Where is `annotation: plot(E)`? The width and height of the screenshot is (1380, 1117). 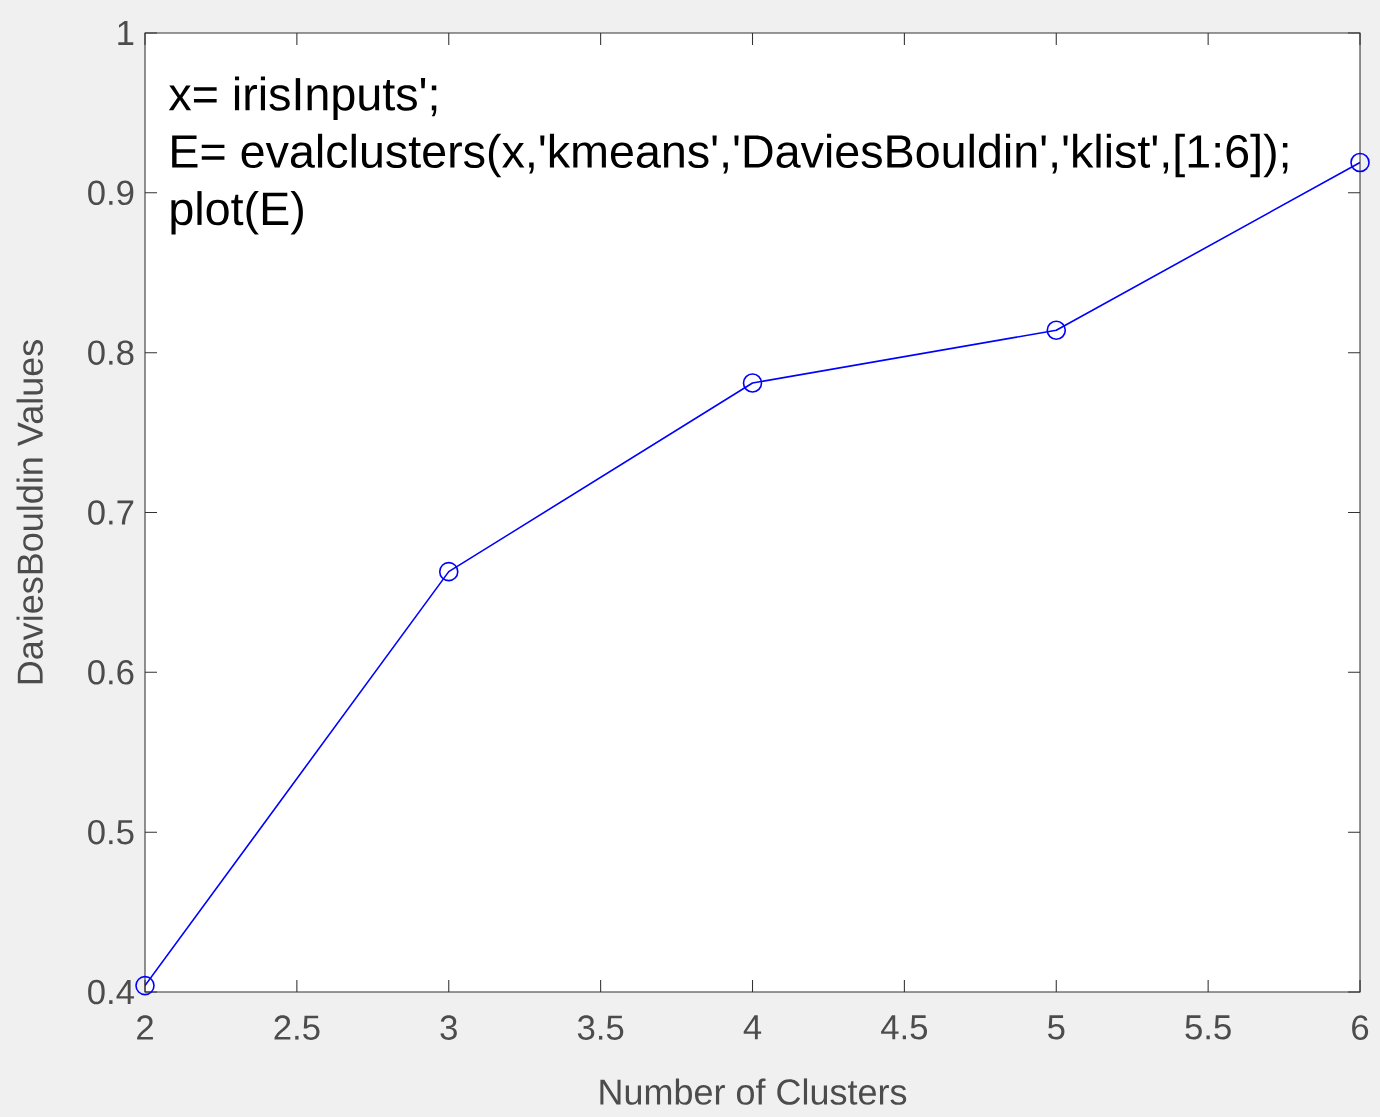 annotation: plot(E) is located at coordinates (237, 213).